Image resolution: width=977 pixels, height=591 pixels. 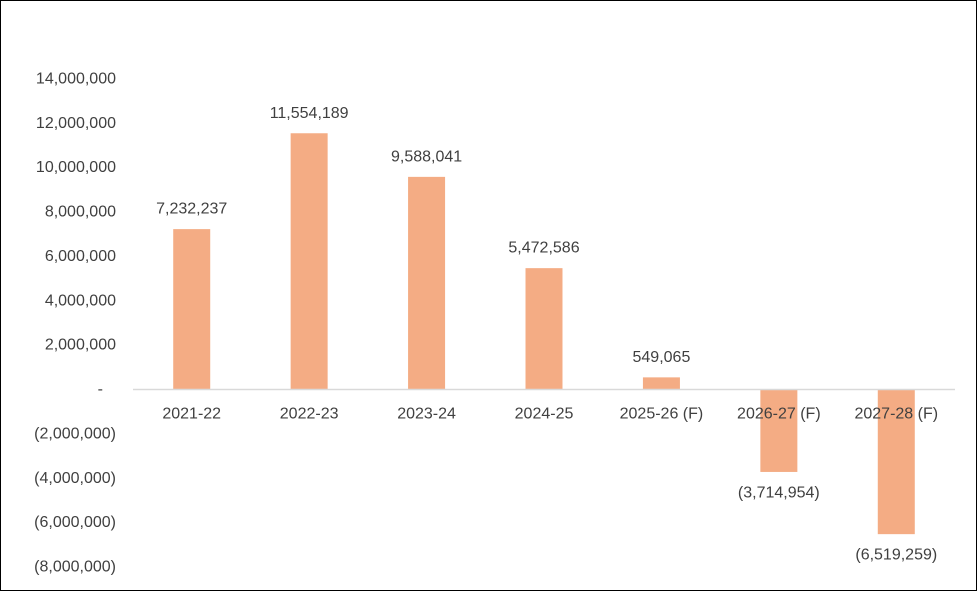 What do you see at coordinates (779, 492) in the screenshot?
I see `data-label: (3,714,954)` at bounding box center [779, 492].